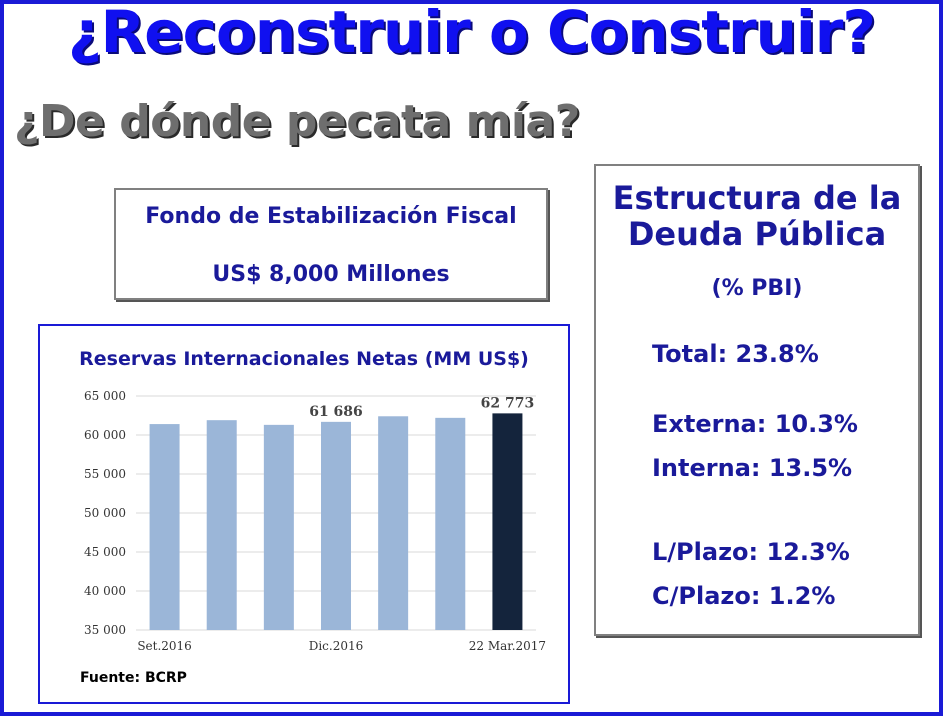  Describe the element at coordinates (752, 468) in the screenshot. I see `debt-internal: Interna: 13.5%` at that location.